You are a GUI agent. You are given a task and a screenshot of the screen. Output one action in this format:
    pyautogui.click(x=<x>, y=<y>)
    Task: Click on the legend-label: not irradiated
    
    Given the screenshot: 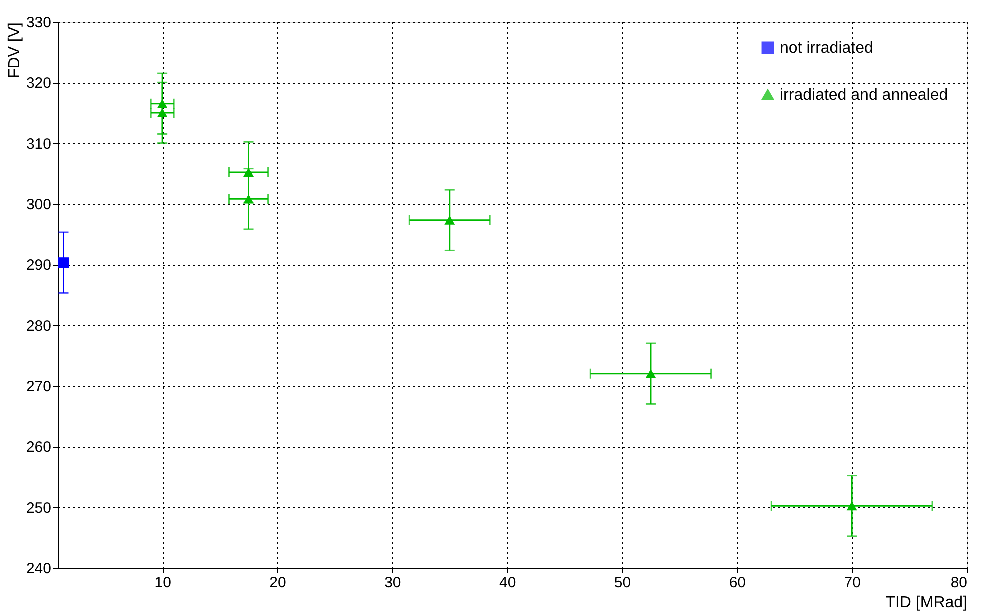 What is the action you would take?
    pyautogui.click(x=827, y=48)
    